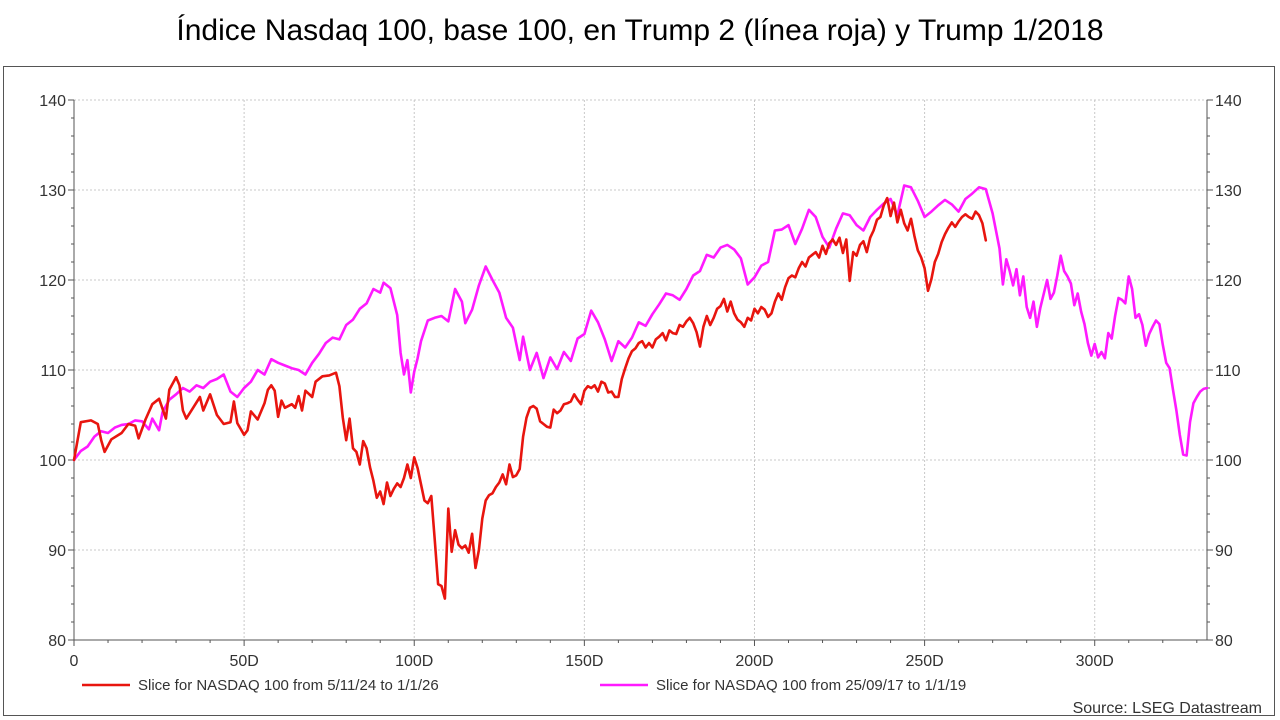 This screenshot has height=720, width=1280. Describe the element at coordinates (1228, 371) in the screenshot. I see `y-tick-label-right: 110` at that location.